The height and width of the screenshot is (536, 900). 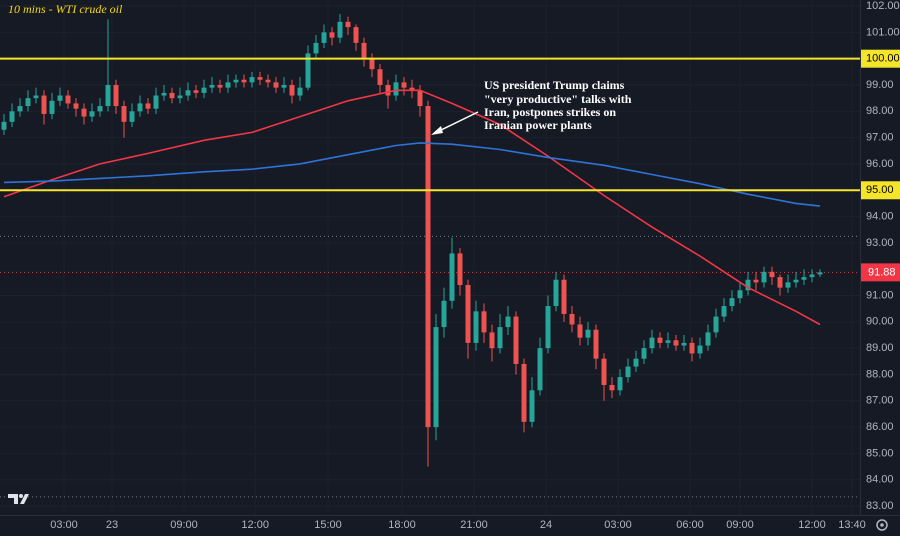 I want to click on y-tick-label: 93.00, so click(x=880, y=243).